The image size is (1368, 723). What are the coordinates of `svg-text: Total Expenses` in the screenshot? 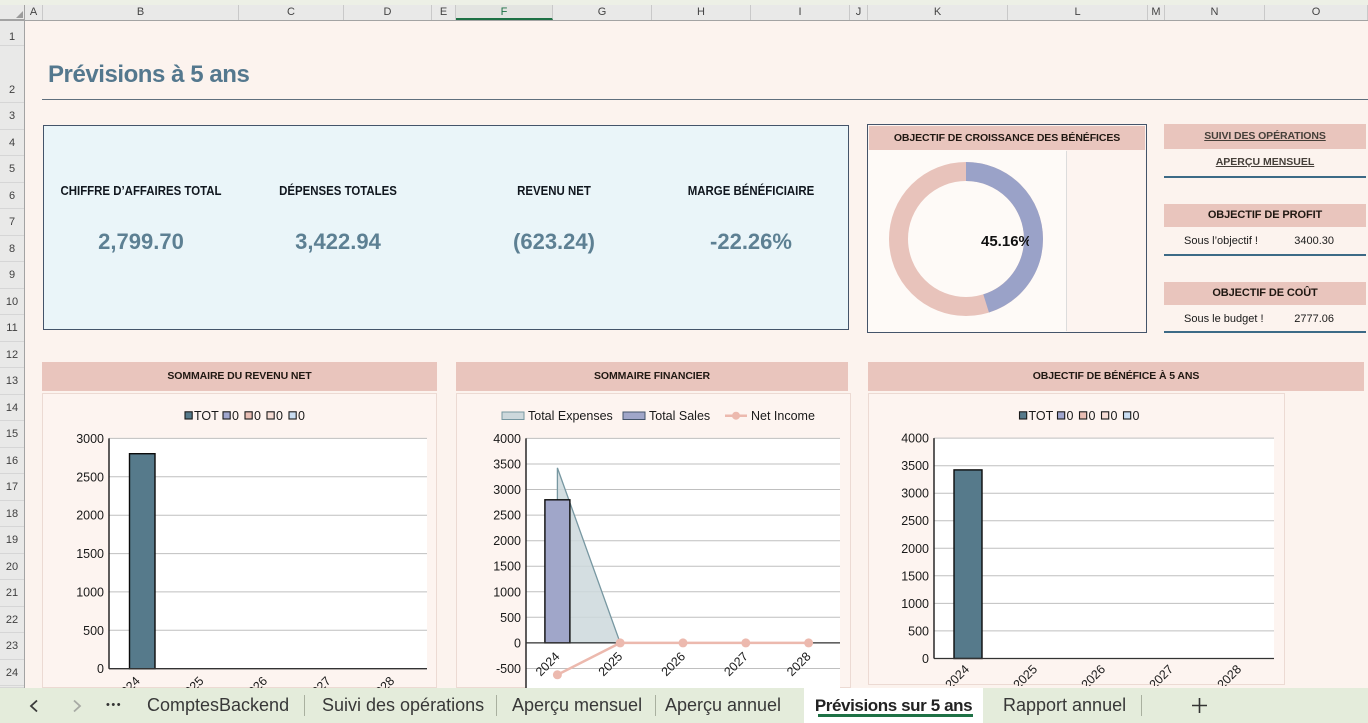 It's located at (570, 416).